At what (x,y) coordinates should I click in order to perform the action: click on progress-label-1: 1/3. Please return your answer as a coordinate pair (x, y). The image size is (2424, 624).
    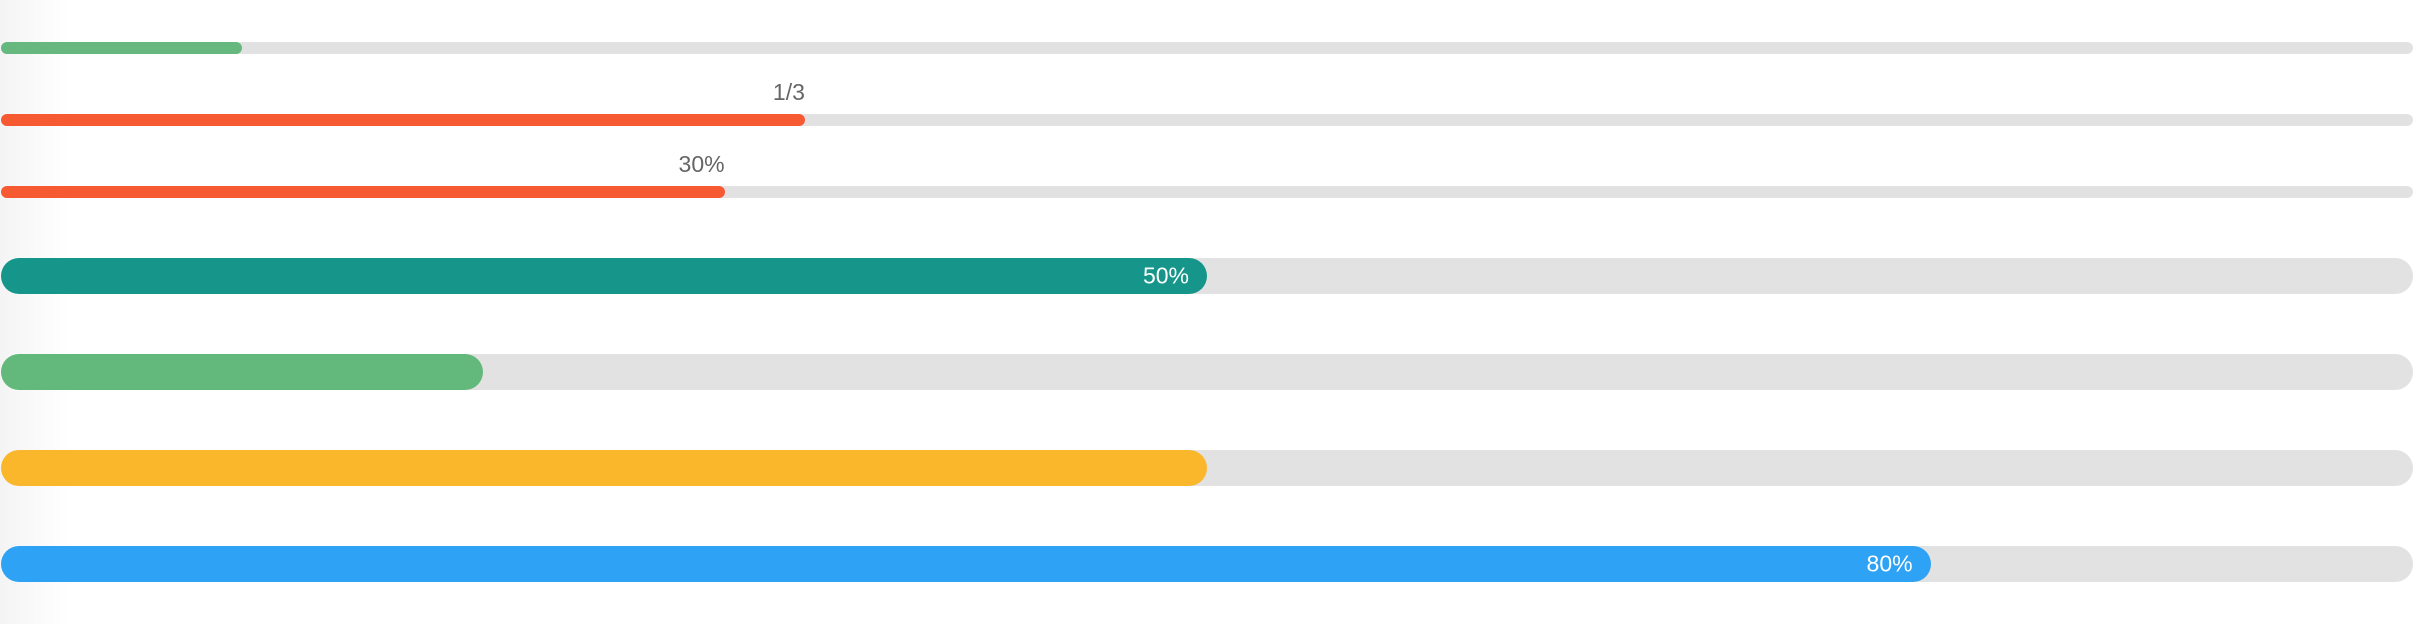
    Looking at the image, I should click on (788, 92).